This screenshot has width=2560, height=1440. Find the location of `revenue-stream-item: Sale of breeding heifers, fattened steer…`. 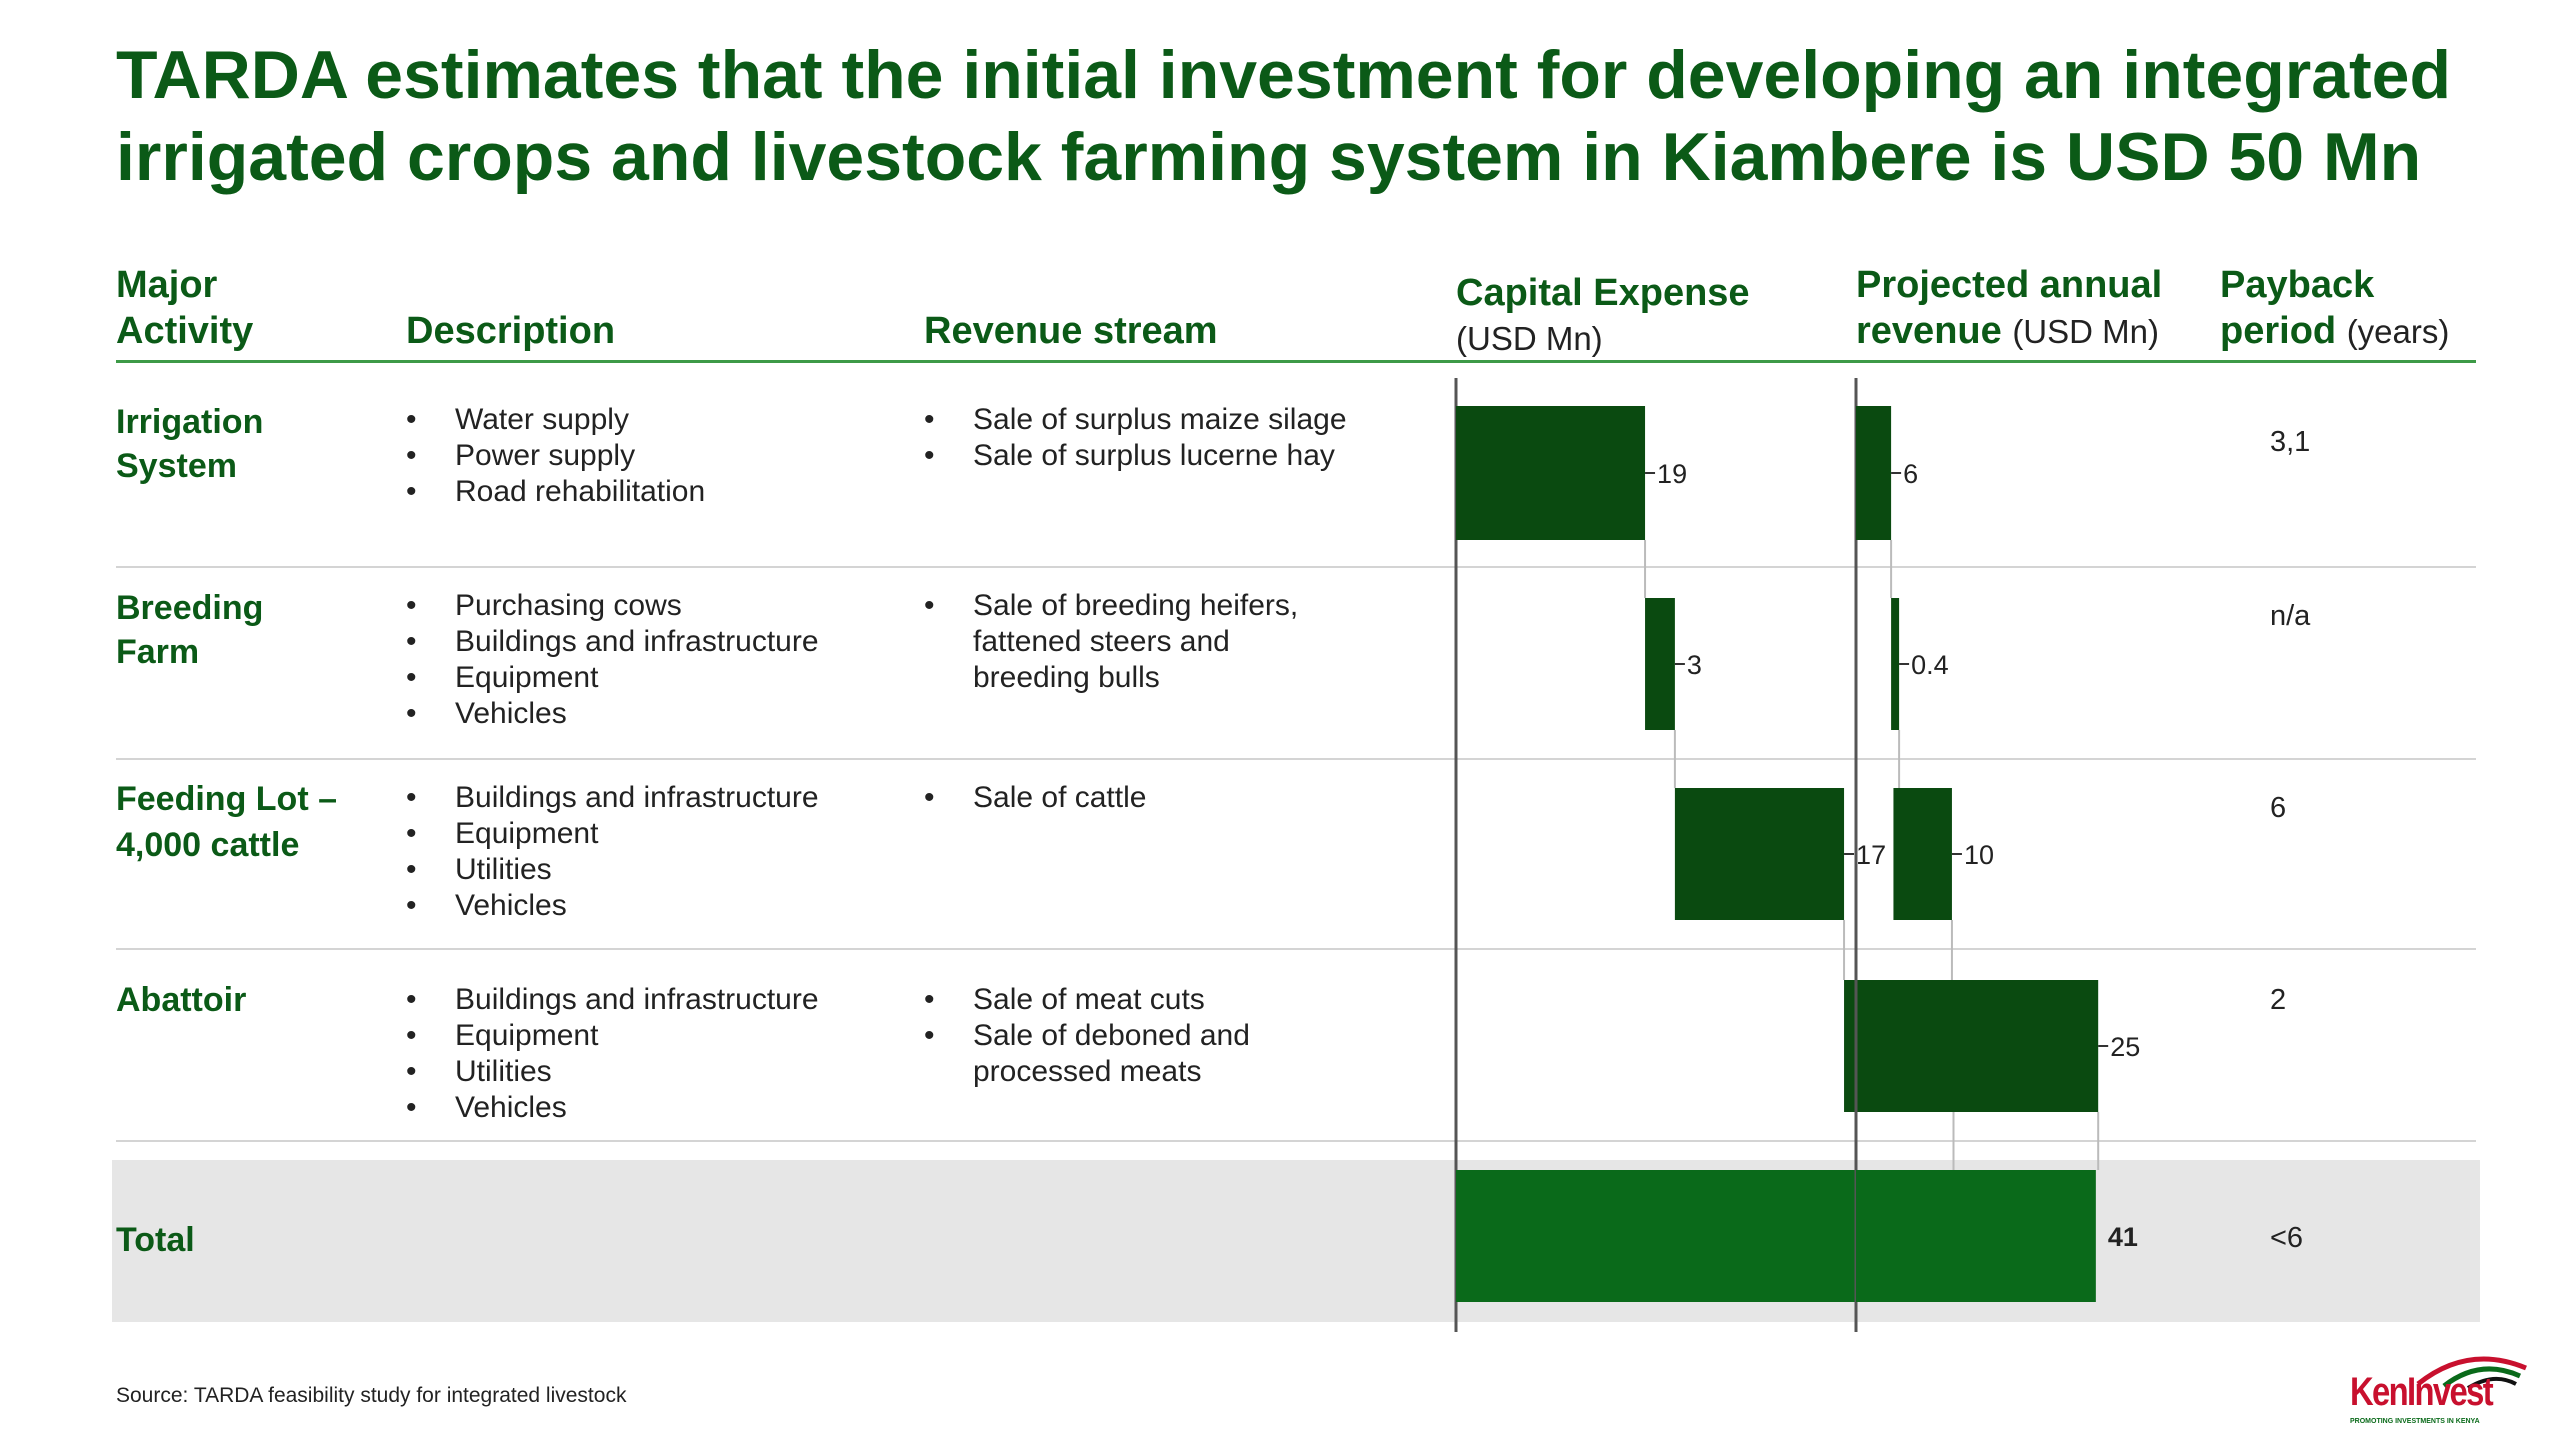

revenue-stream-item: Sale of breeding heifers, fattened steer… is located at coordinates (1139, 642).